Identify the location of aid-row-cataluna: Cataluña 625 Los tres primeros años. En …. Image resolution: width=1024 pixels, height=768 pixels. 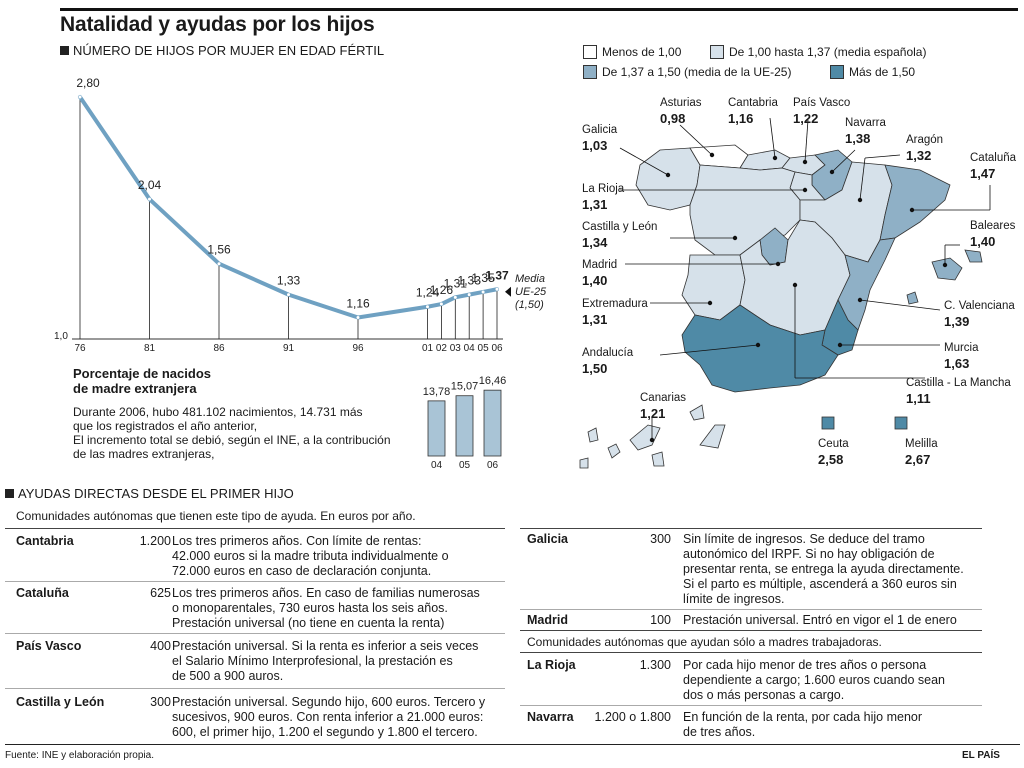
(261, 609).